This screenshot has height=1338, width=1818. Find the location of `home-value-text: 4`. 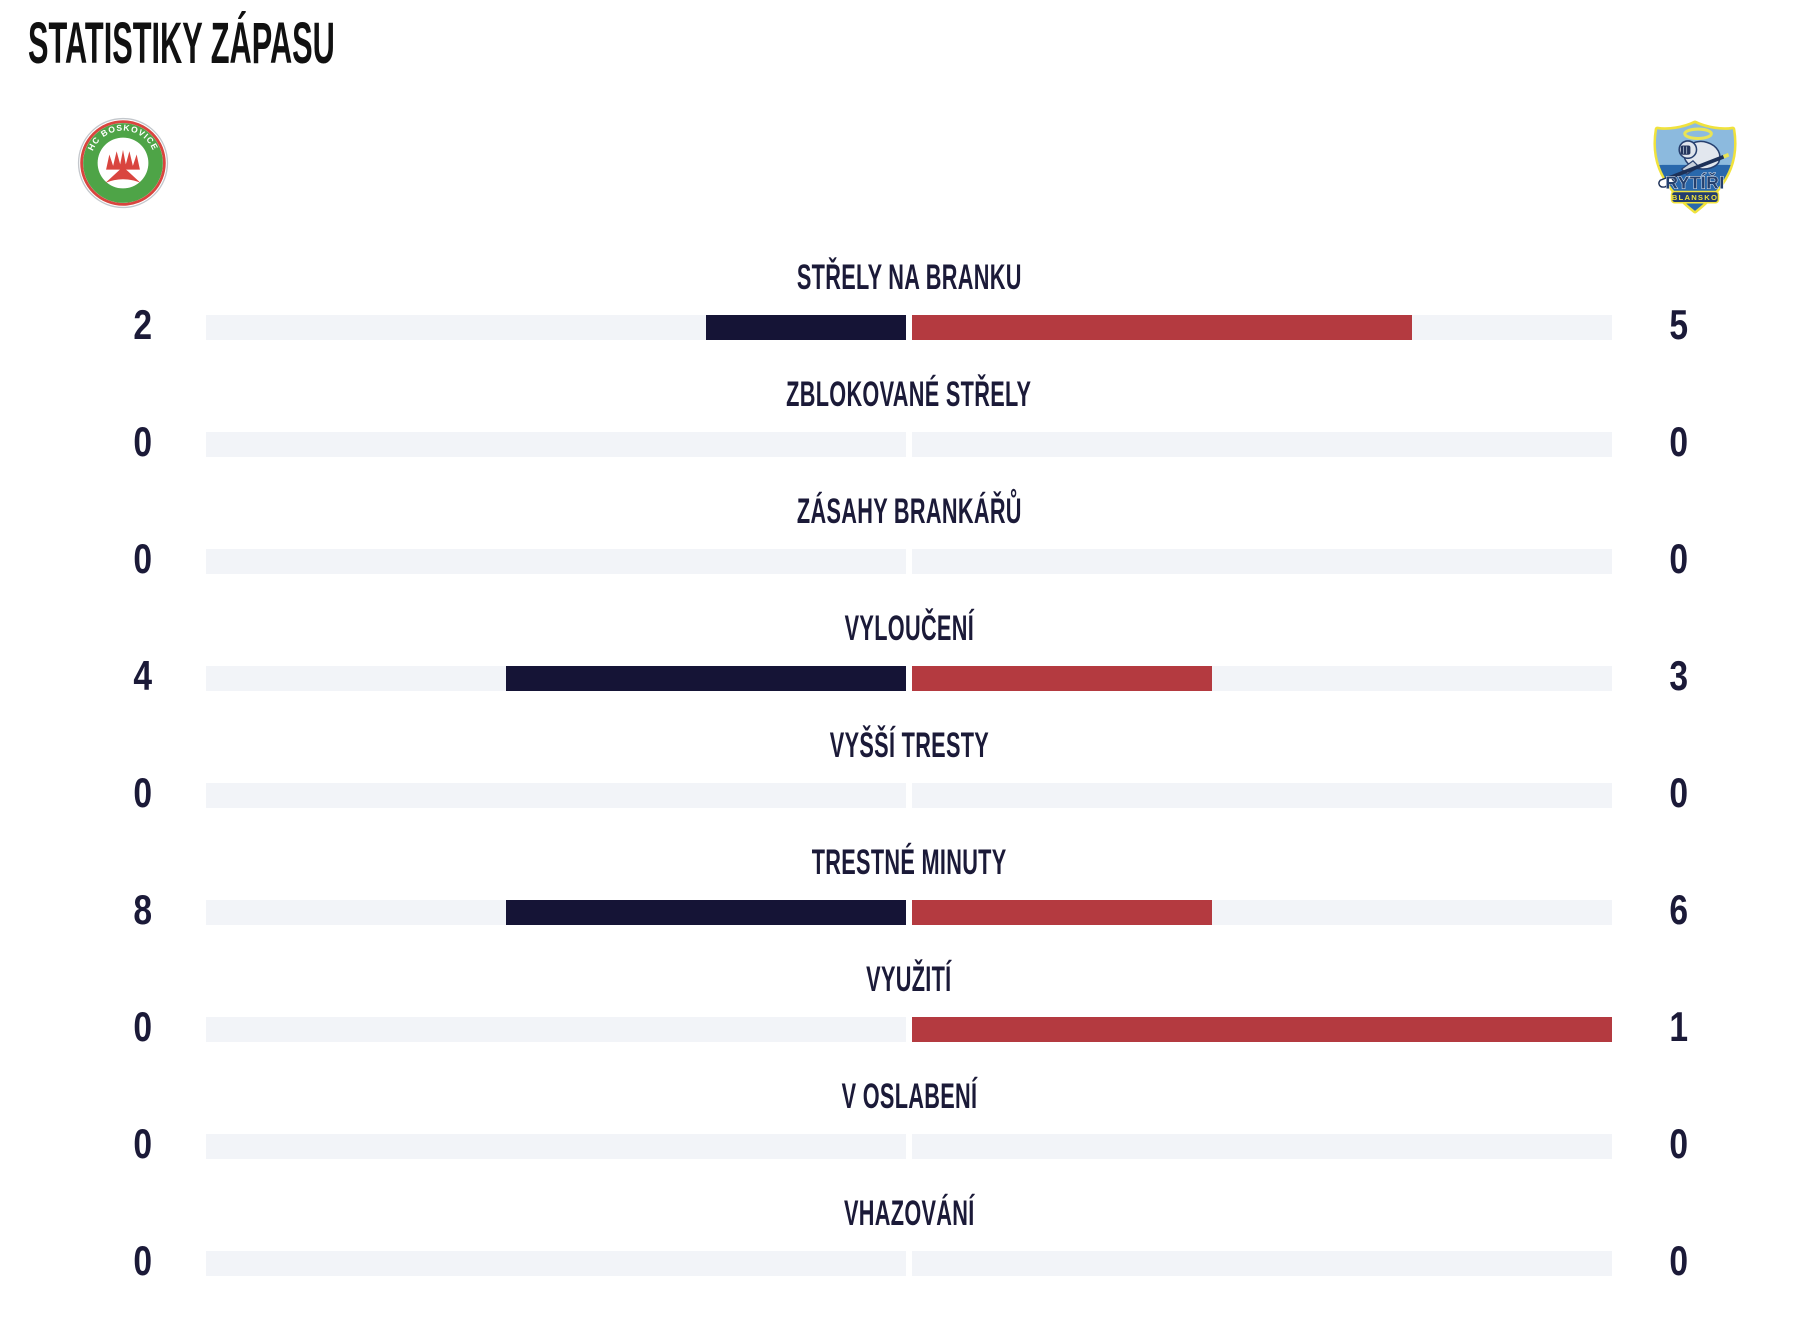

home-value-text: 4 is located at coordinates (142, 675).